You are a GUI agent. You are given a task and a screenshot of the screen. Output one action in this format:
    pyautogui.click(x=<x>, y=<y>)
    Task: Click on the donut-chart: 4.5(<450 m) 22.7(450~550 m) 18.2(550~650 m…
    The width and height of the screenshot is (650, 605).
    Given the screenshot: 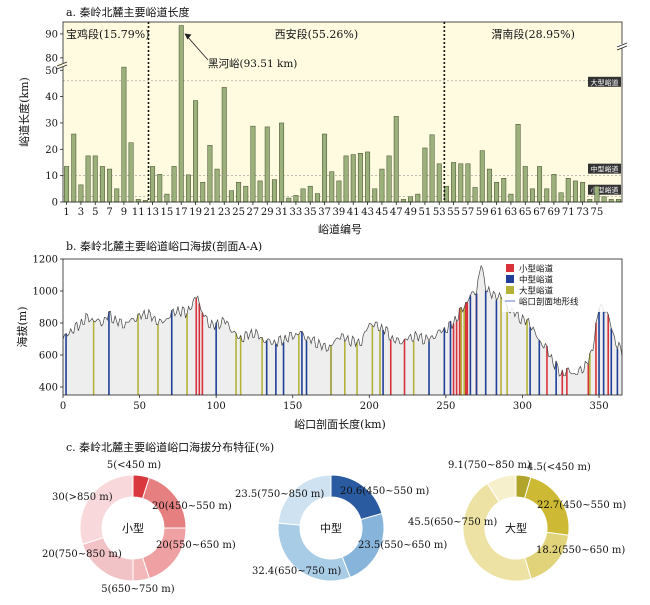 What is the action you would take?
    pyautogui.click(x=517, y=521)
    